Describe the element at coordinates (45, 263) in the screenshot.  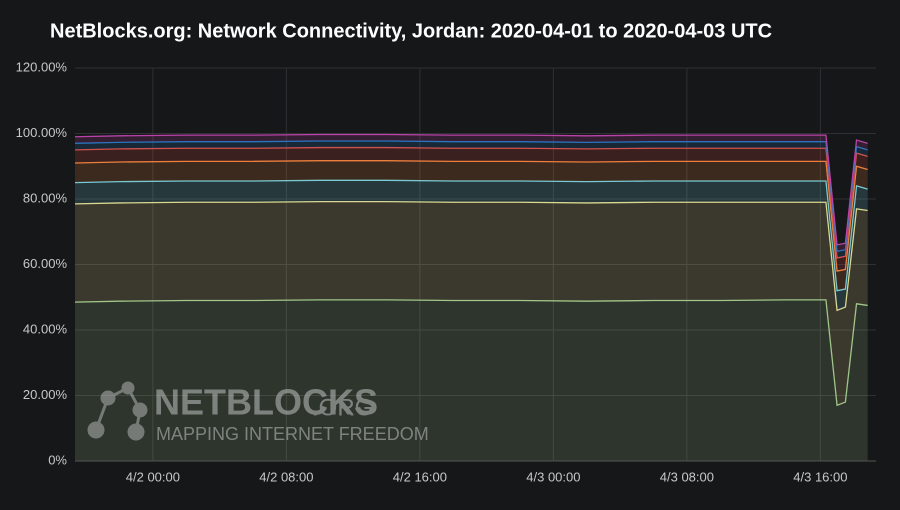
I see `y-tick-label: 60.00%` at that location.